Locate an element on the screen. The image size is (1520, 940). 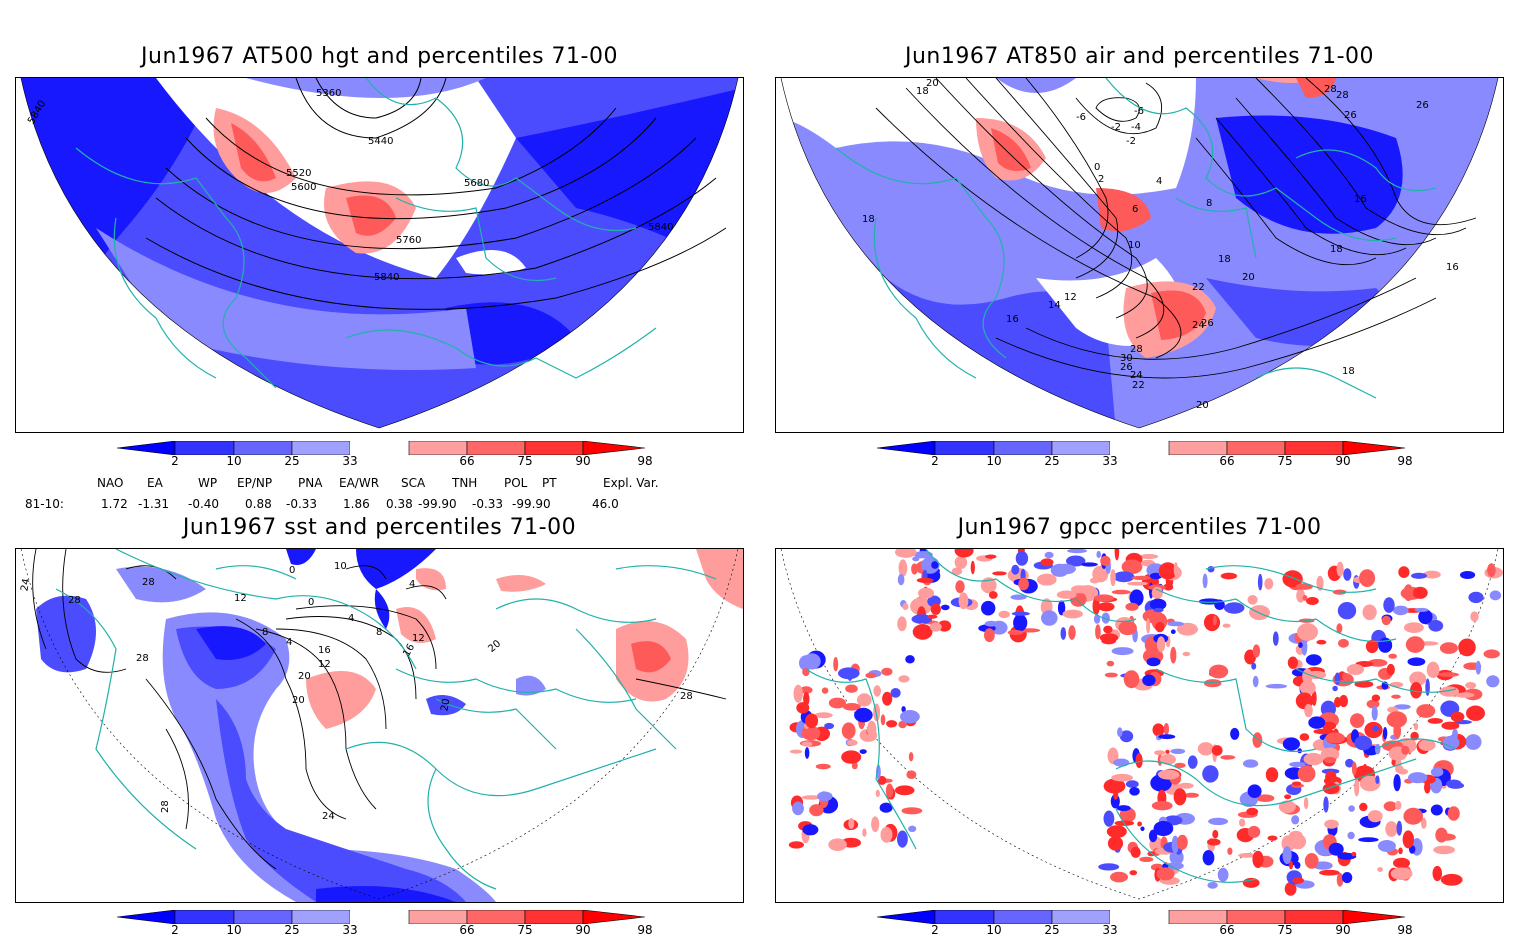
contour-label: 10 is located at coordinates (340, 566).